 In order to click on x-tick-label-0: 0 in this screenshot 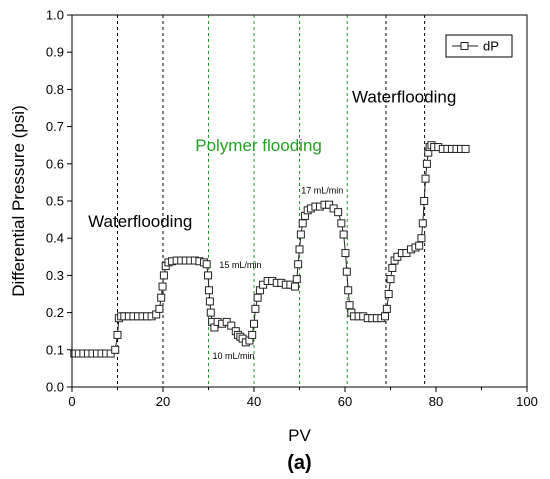, I will do `click(71, 401)`.